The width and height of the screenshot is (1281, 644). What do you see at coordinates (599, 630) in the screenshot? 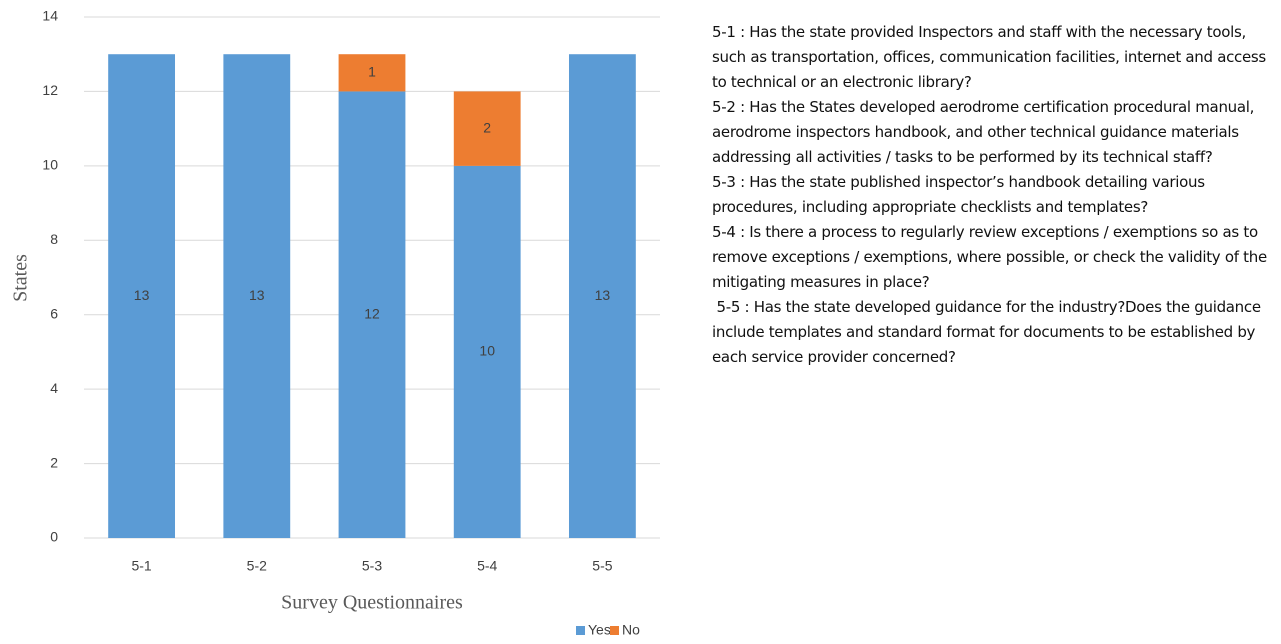
I see `legend-label: Yes` at bounding box center [599, 630].